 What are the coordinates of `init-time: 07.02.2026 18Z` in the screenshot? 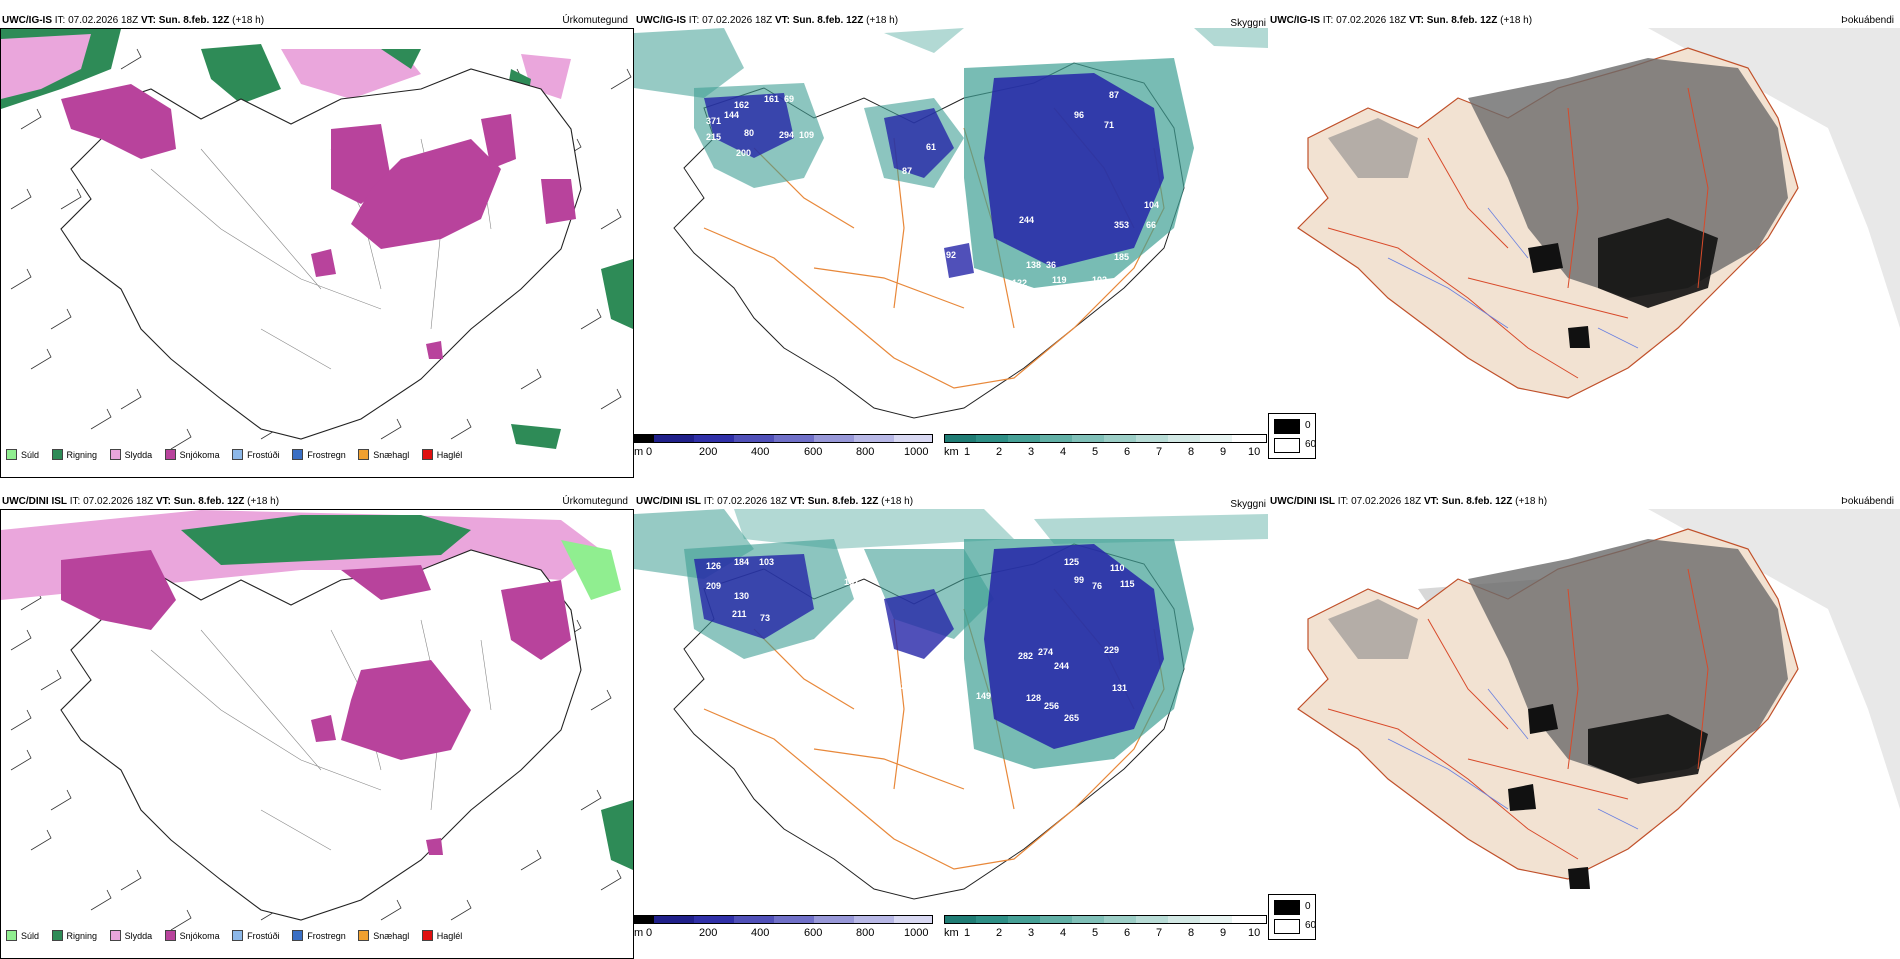 It's located at (118, 501).